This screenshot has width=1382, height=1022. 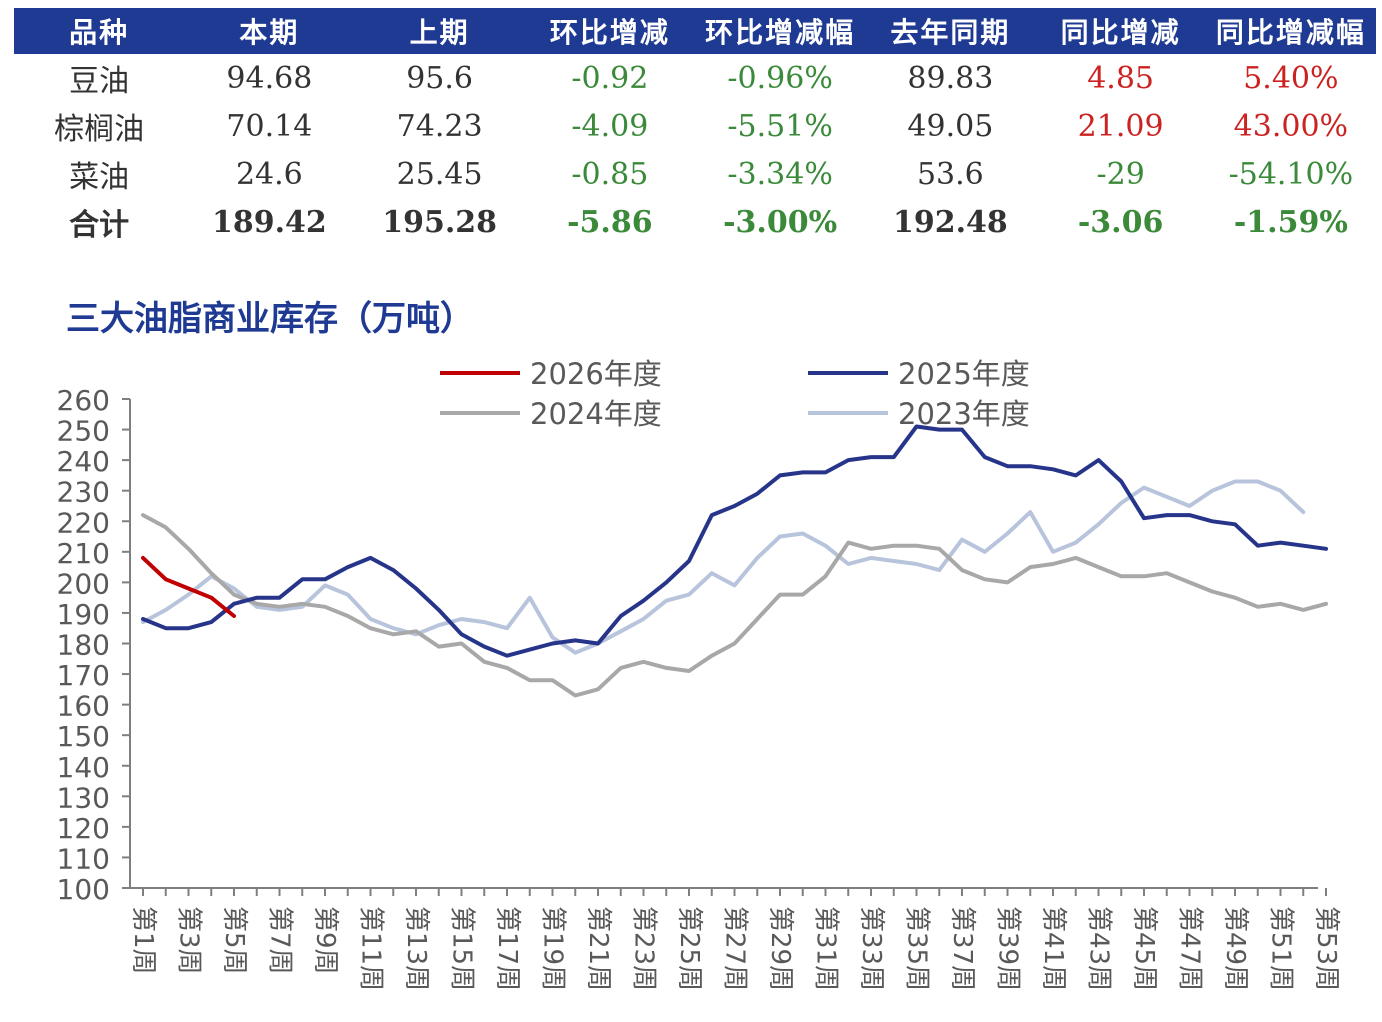 I want to click on row-label: 合计, so click(x=99, y=225).